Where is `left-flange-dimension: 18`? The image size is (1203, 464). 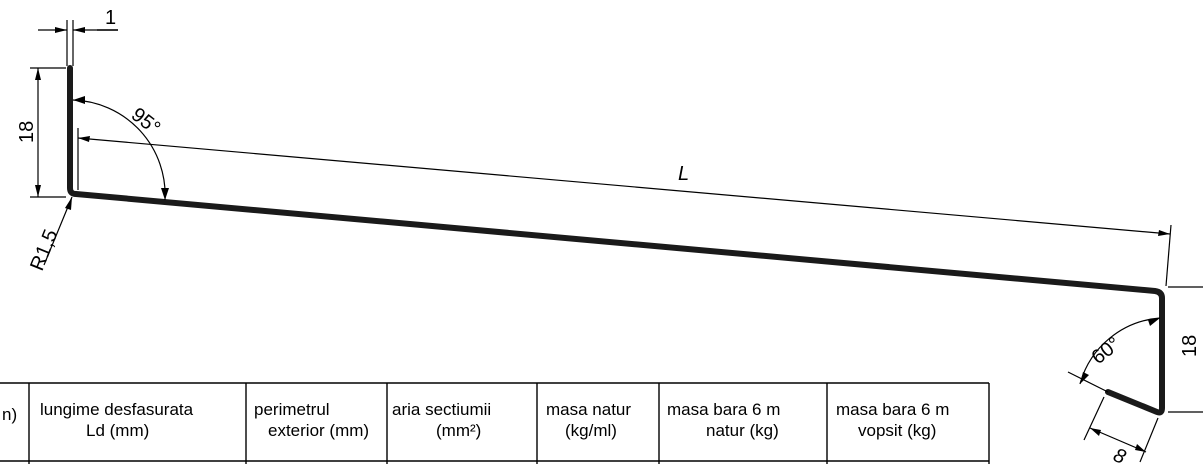 left-flange-dimension: 18 is located at coordinates (41, 132).